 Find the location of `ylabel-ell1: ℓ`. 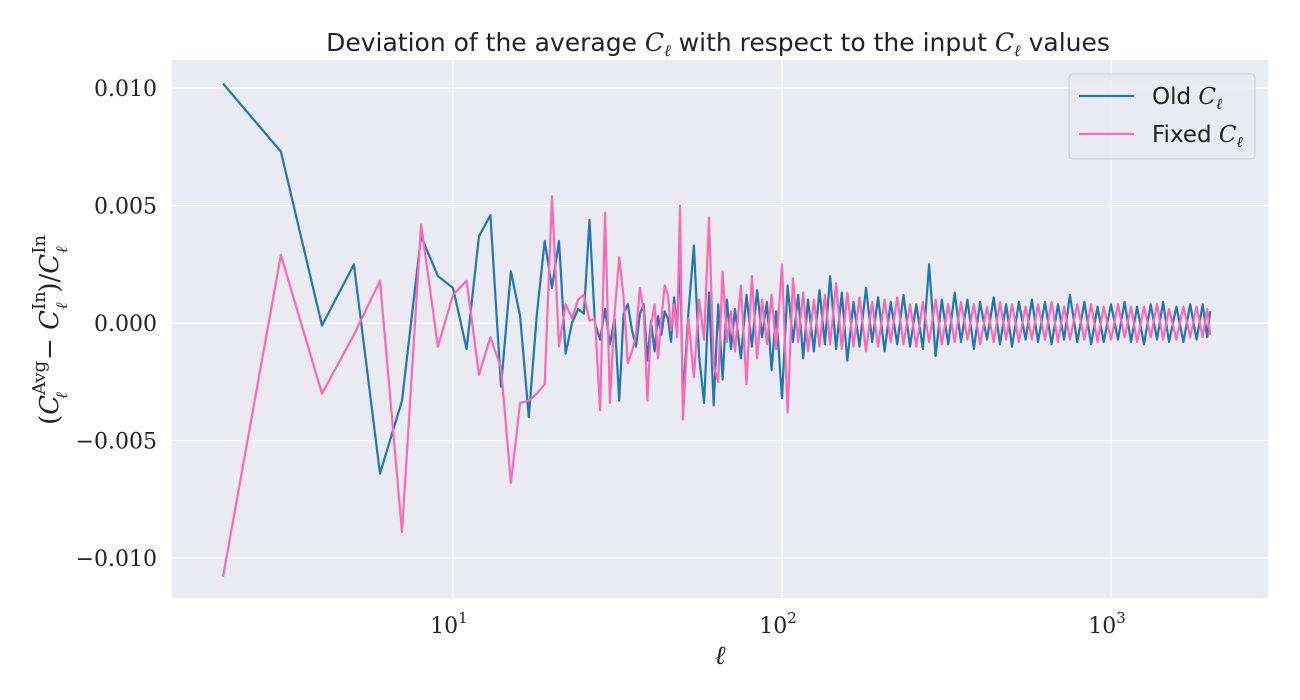

ylabel-ell1: ℓ is located at coordinates (61, 395).